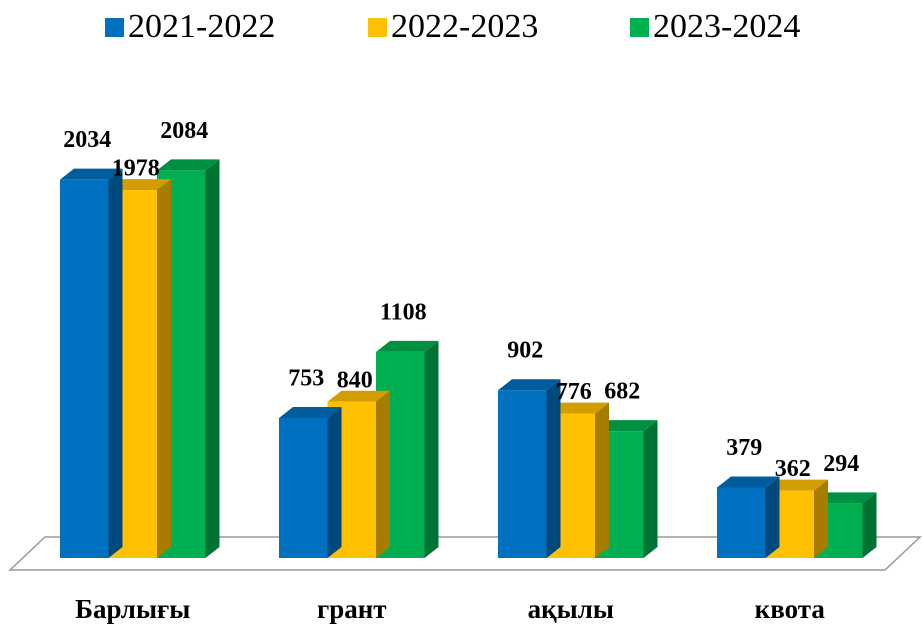 This screenshot has width=922, height=631. What do you see at coordinates (841, 464) in the screenshot?
I see `data-label: 294` at bounding box center [841, 464].